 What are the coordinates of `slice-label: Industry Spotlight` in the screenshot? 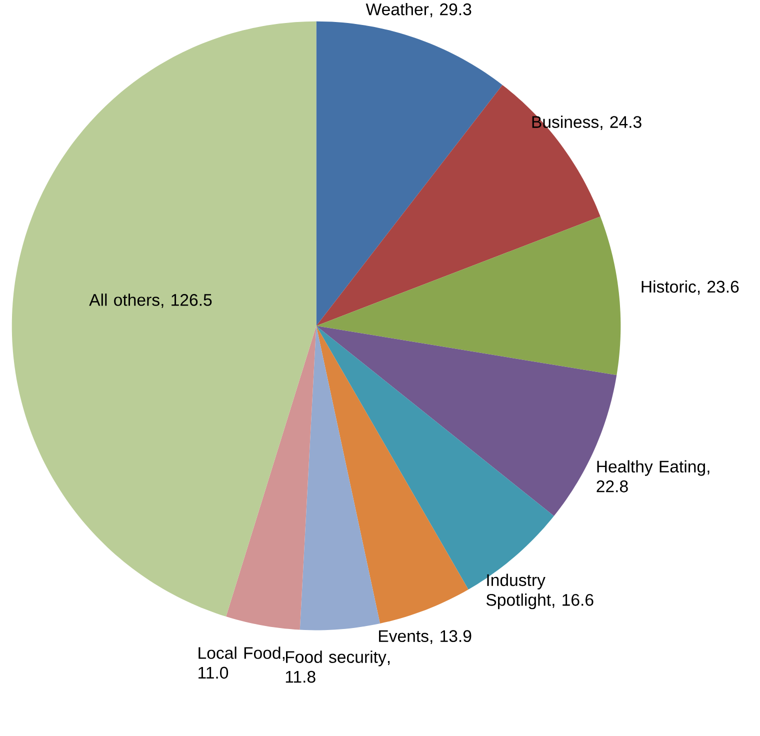 It's located at (518, 592).